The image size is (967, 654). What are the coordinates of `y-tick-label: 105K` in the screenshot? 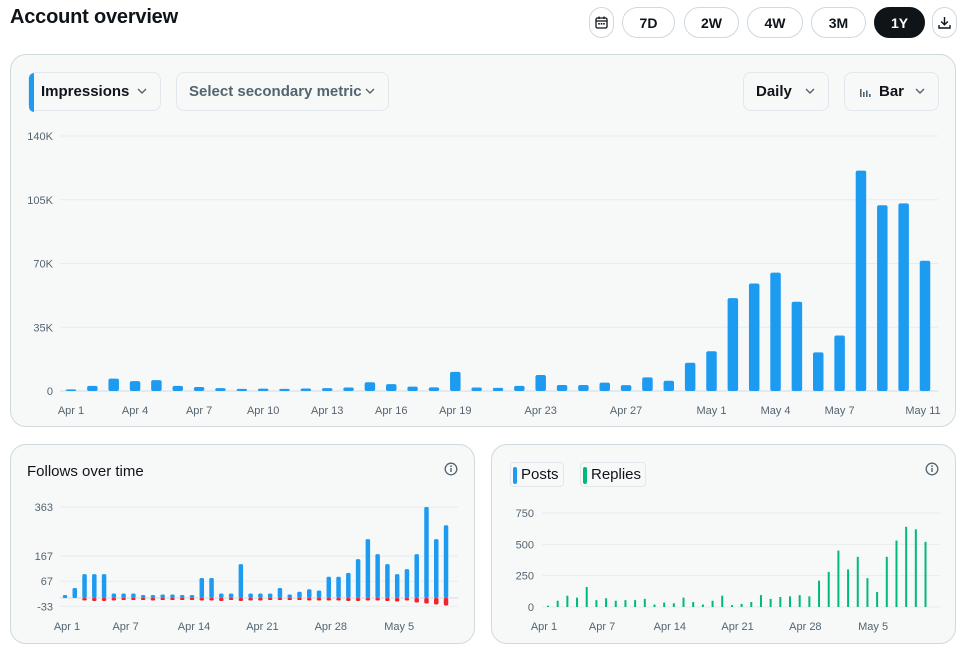 It's located at (40, 201).